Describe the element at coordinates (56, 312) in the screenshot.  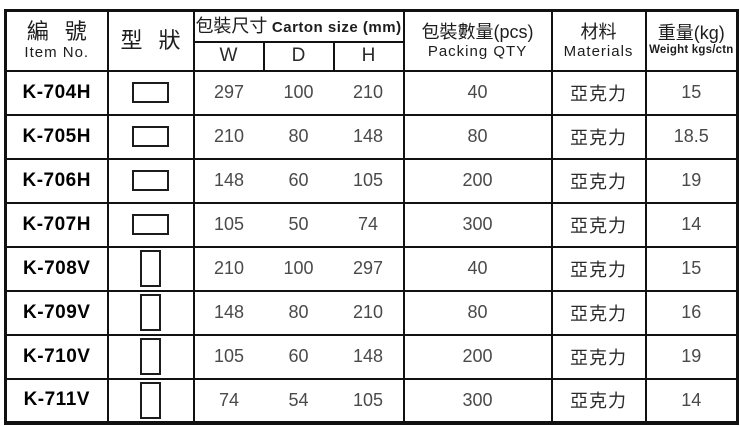
I see `item-no-cell: K-709V` at that location.